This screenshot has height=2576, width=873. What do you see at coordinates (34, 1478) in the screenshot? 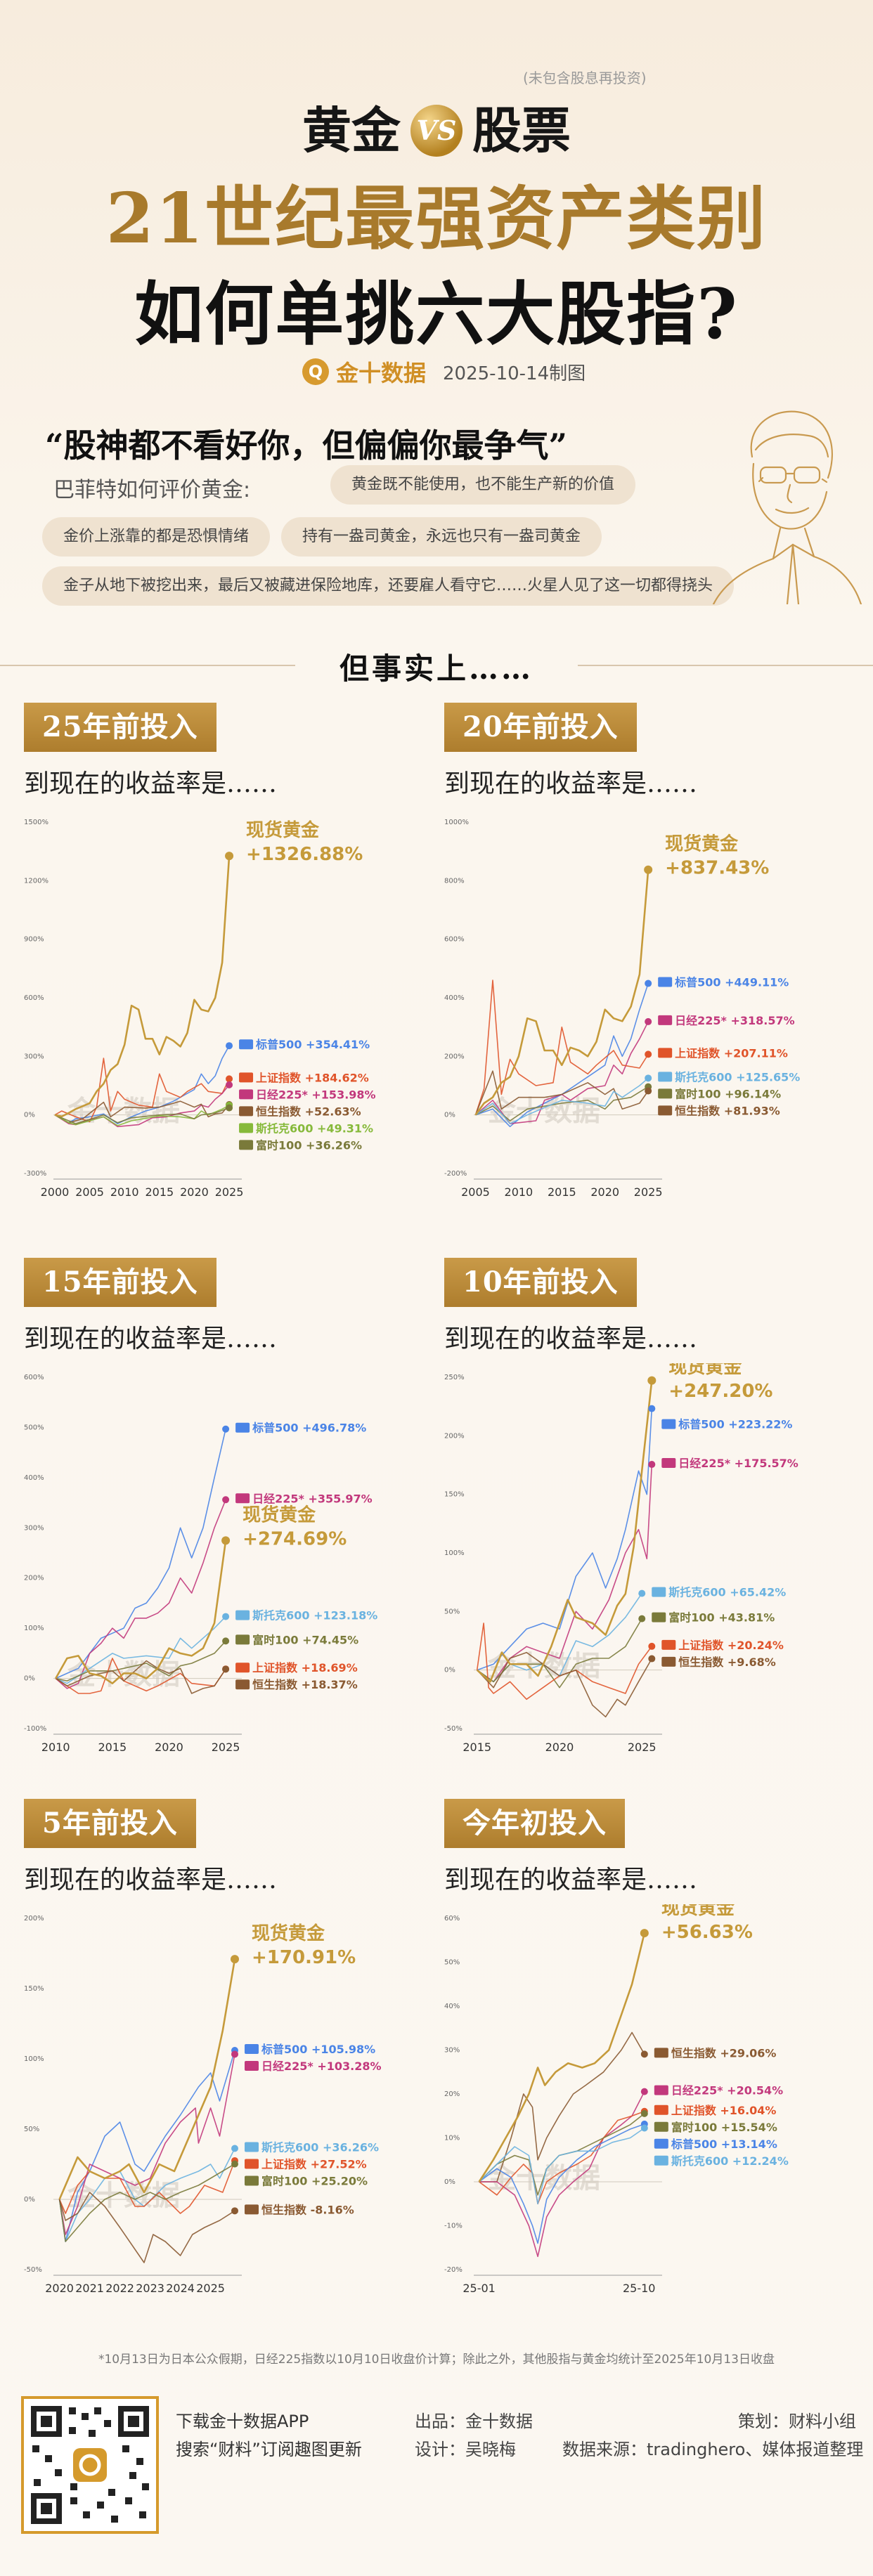
I see `y-tick-label: 400%` at bounding box center [34, 1478].